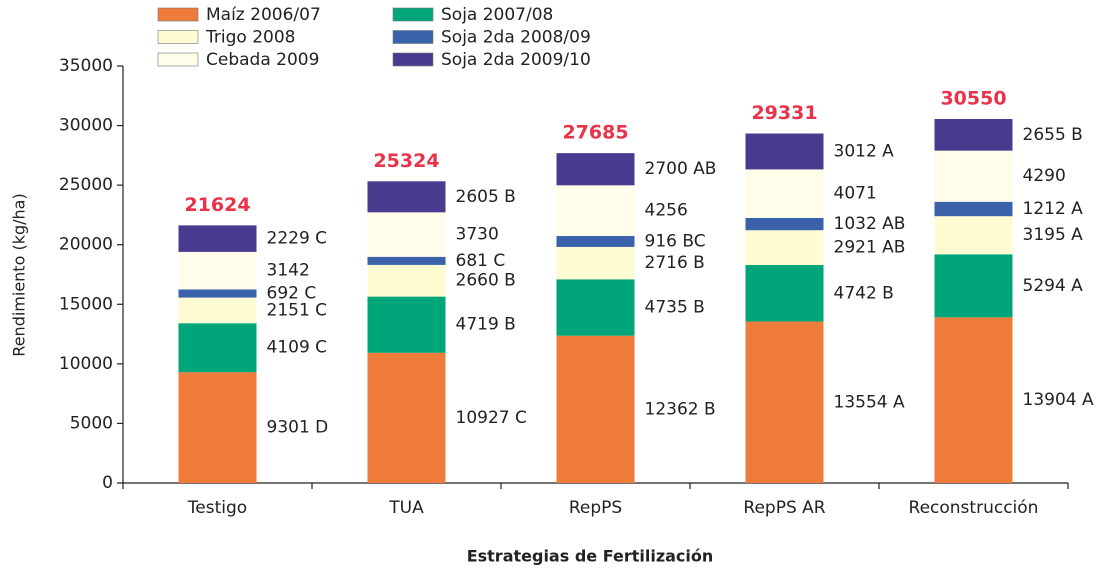  Describe the element at coordinates (681, 169) in the screenshot. I see `data-label: 2700 AB` at that location.